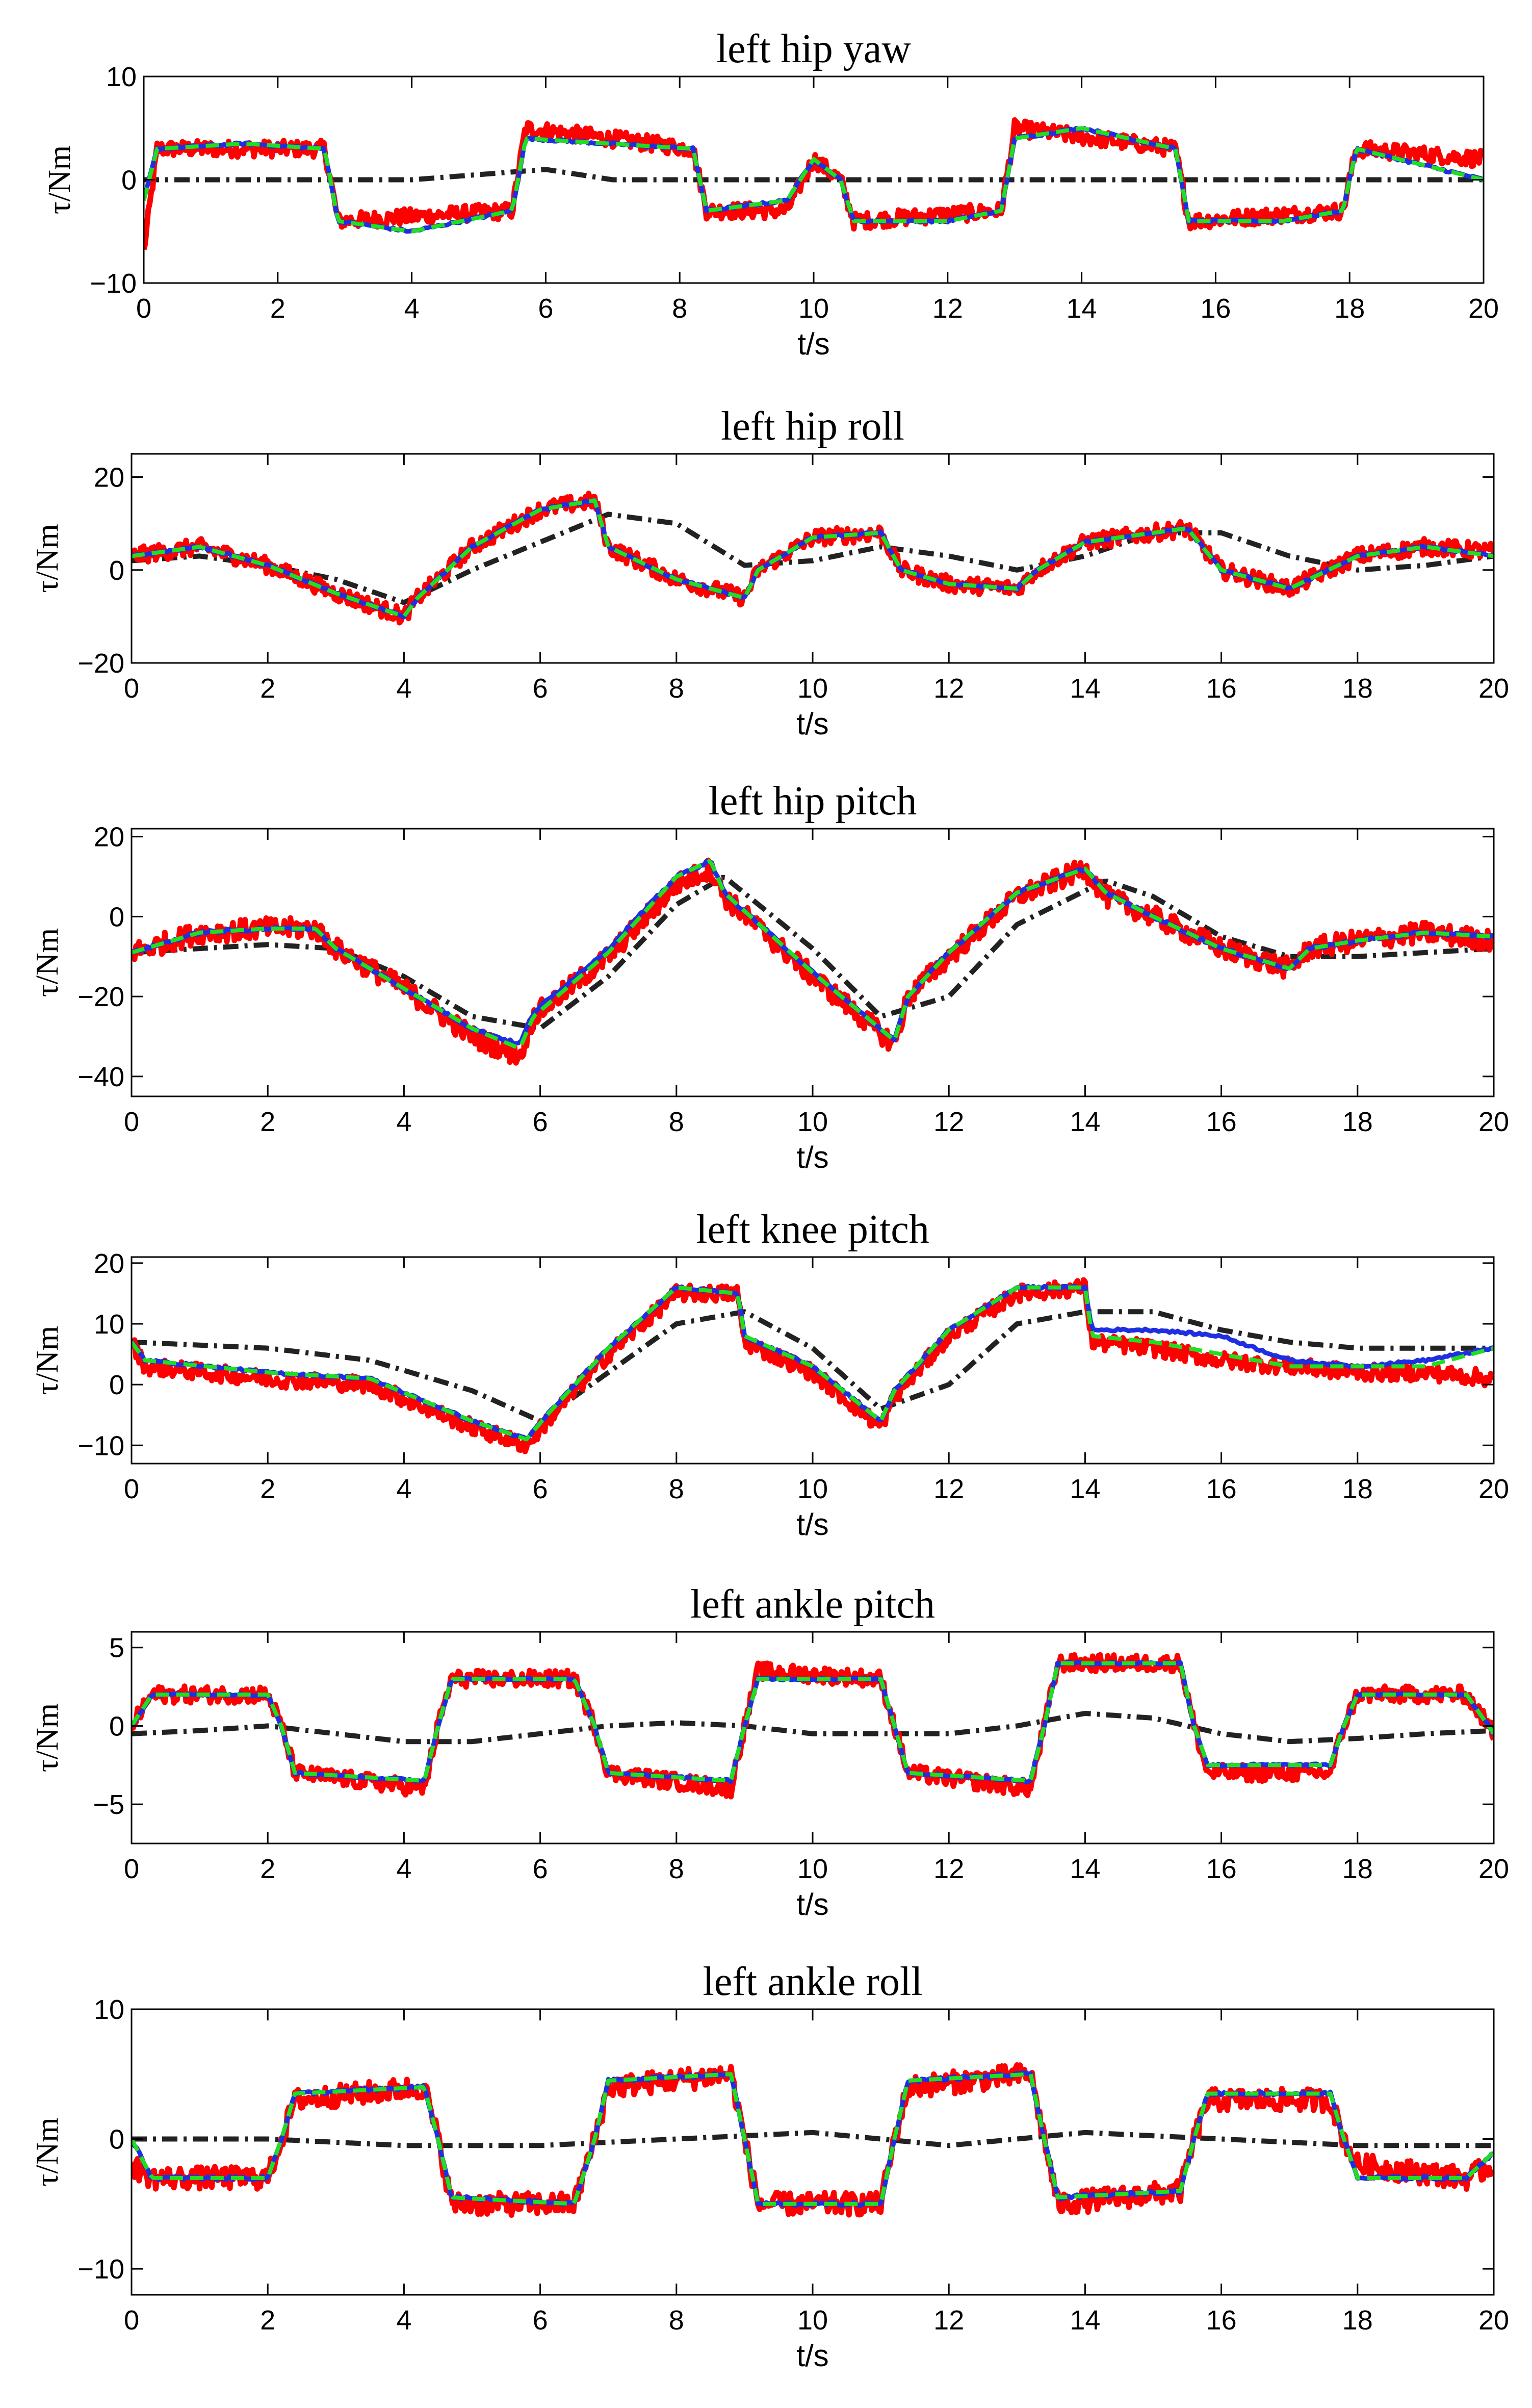 The width and height of the screenshot is (1532, 2408). I want to click on y-tick-label: −5, so click(109, 1804).